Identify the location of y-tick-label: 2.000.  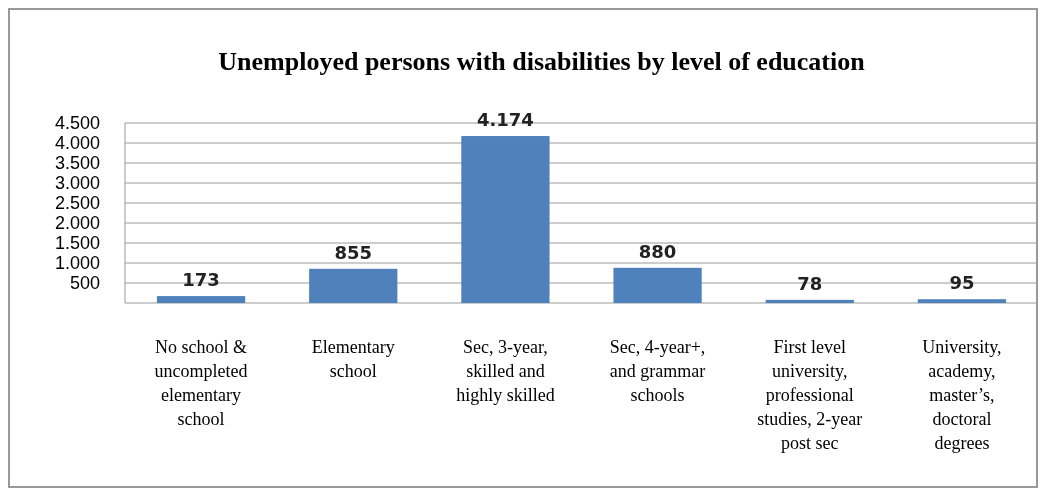
(77, 223).